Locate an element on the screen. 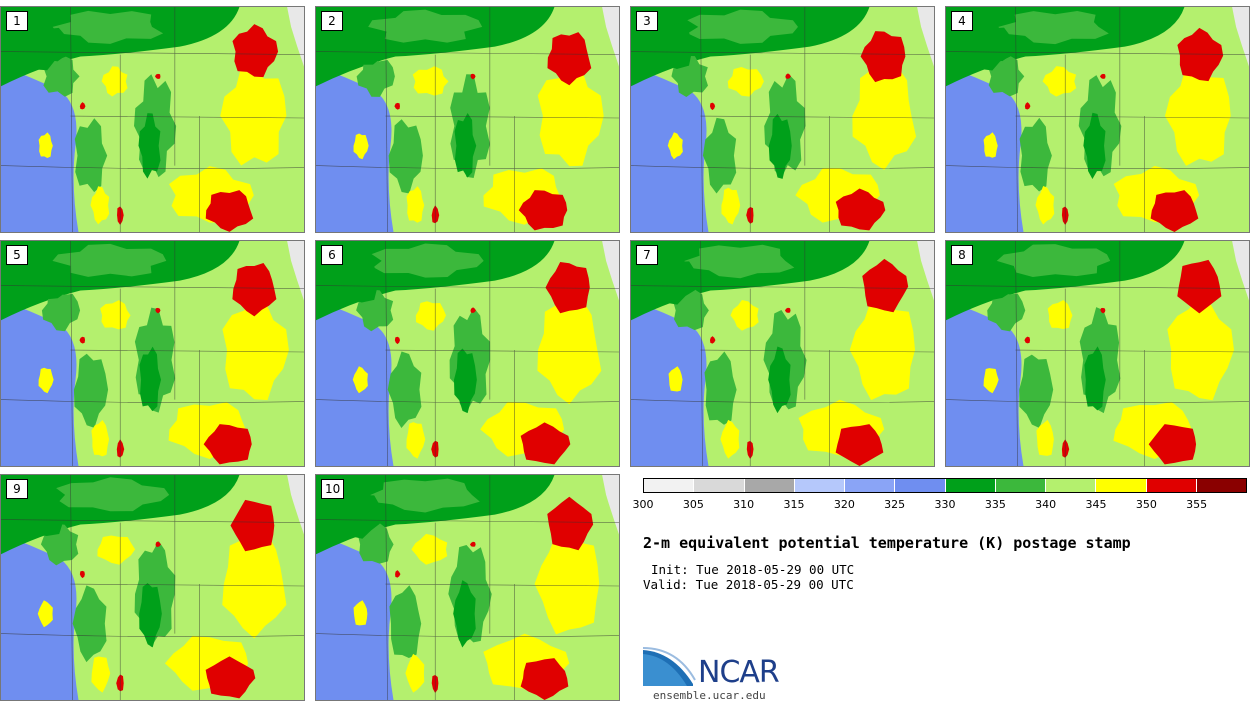 This screenshot has width=1260, height=703. colorbar-tick: 300 is located at coordinates (643, 504).